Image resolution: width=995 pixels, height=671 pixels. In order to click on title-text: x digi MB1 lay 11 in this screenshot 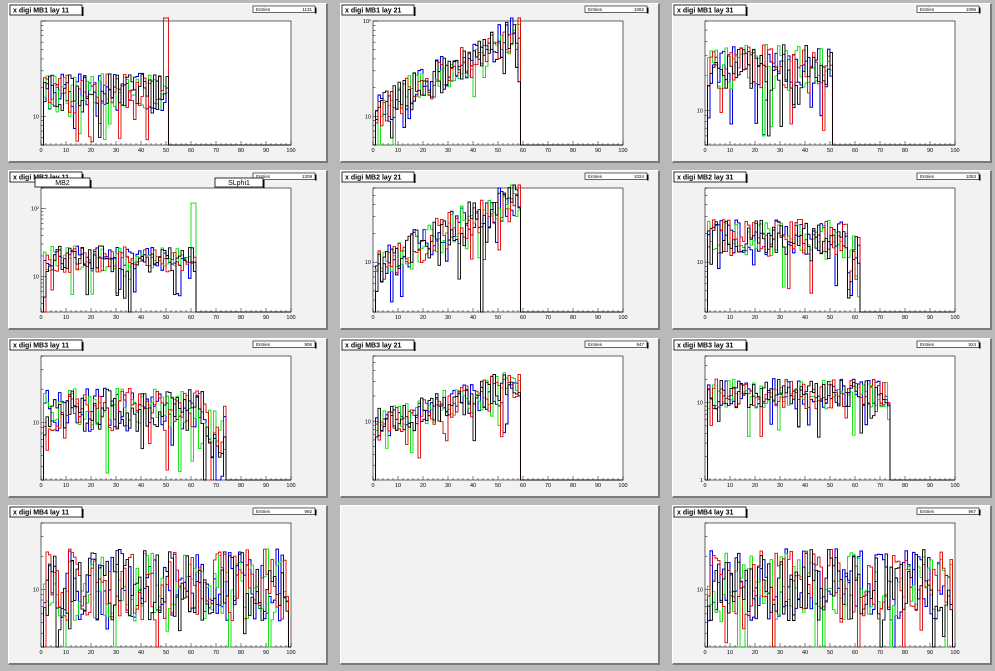, I will do `click(41, 11)`.